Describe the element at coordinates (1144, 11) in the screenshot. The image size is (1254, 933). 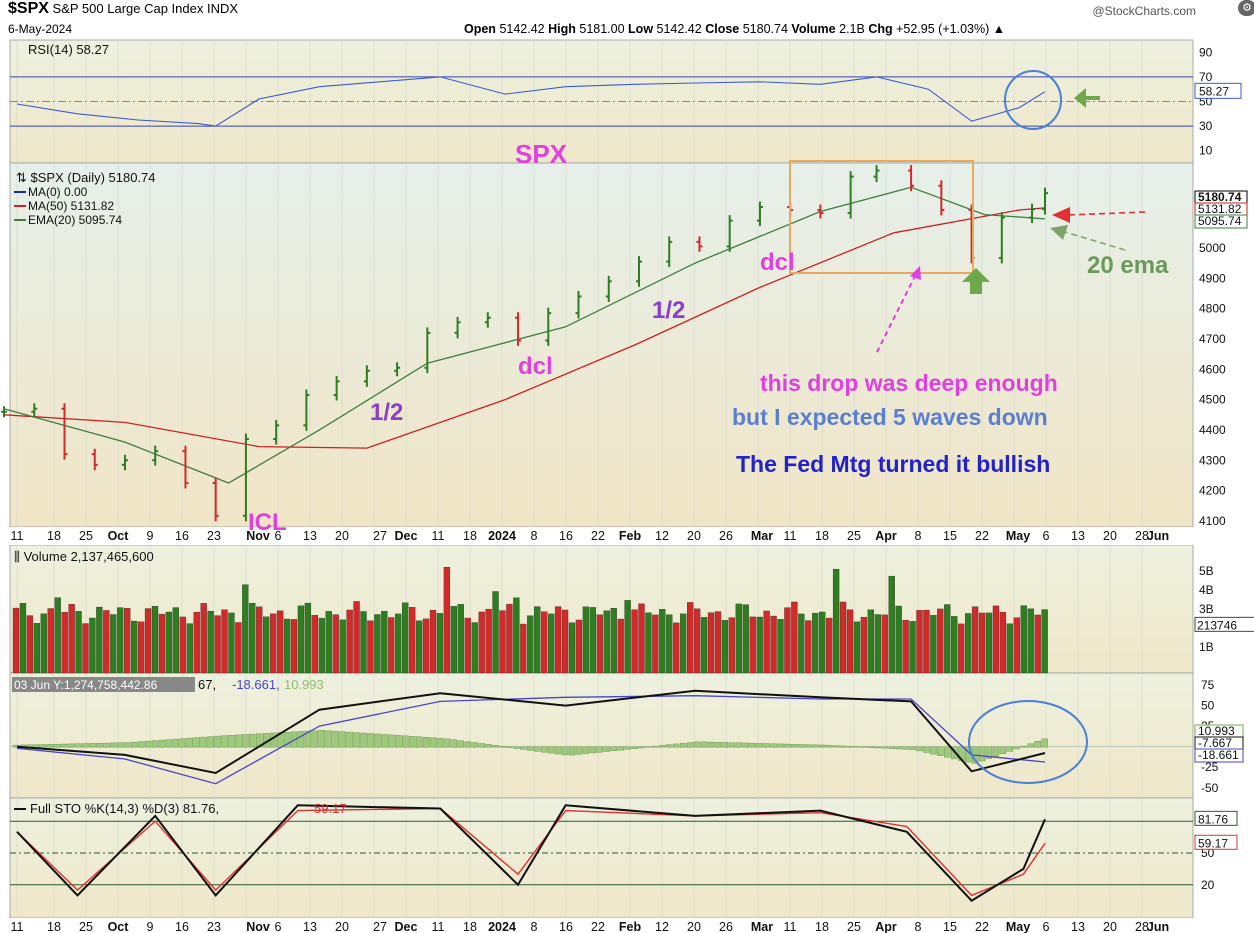
I see `header-watermark: @StockCharts.com` at that location.